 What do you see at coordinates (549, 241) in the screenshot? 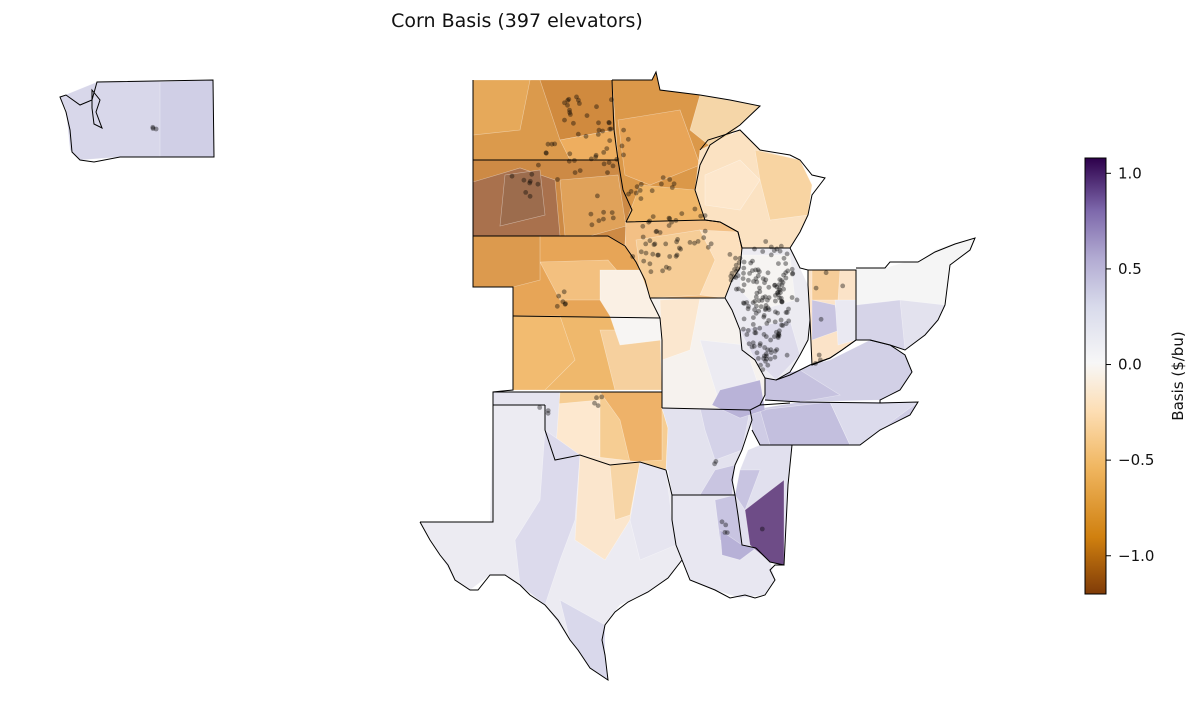
I see `south-dakota-nebraska-border` at bounding box center [549, 241].